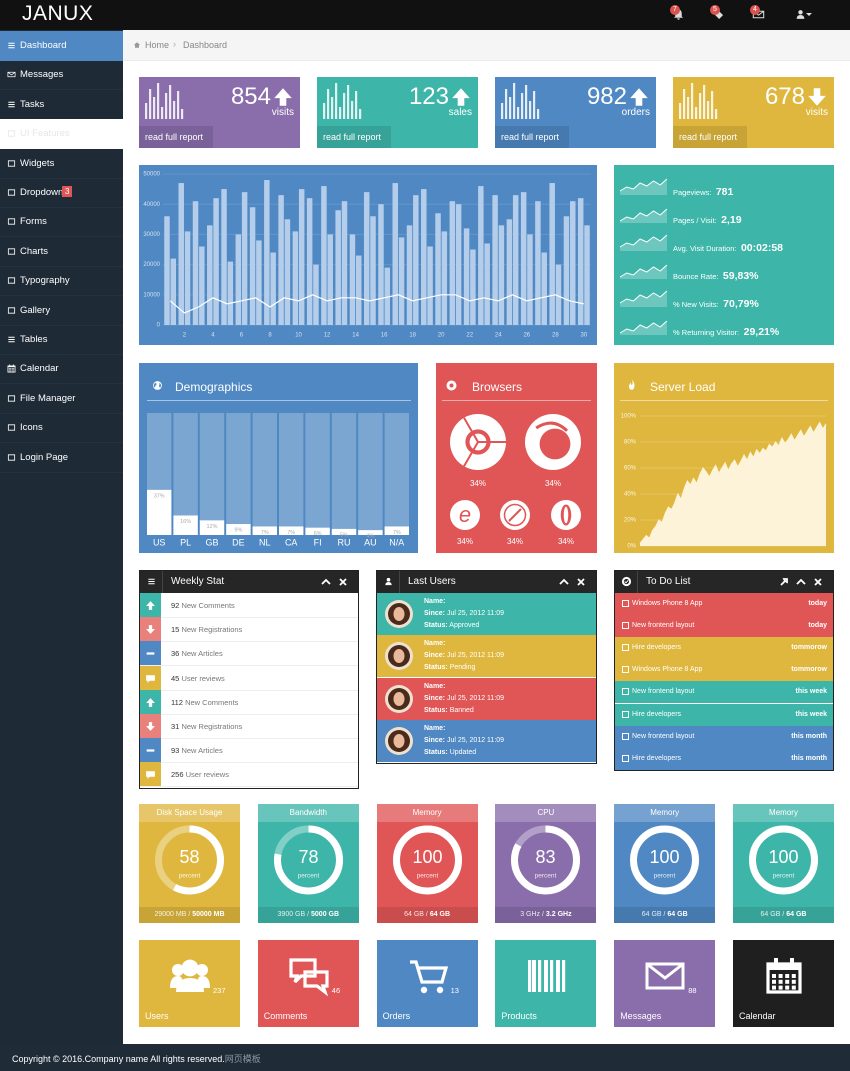 Image resolution: width=850 pixels, height=1071 pixels. What do you see at coordinates (189, 983) in the screenshot?
I see `shortcut-tile: 237 Users` at bounding box center [189, 983].